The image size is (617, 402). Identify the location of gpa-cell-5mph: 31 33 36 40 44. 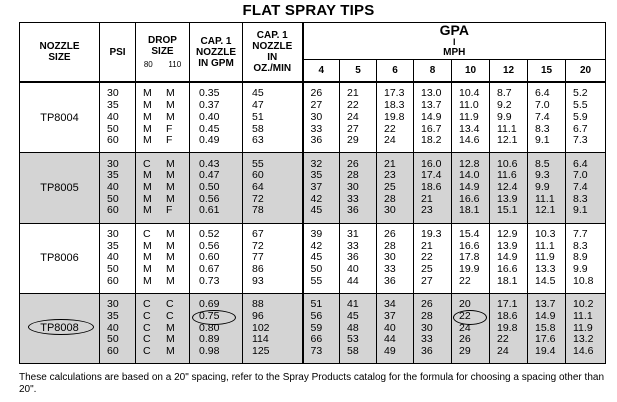
(358, 258).